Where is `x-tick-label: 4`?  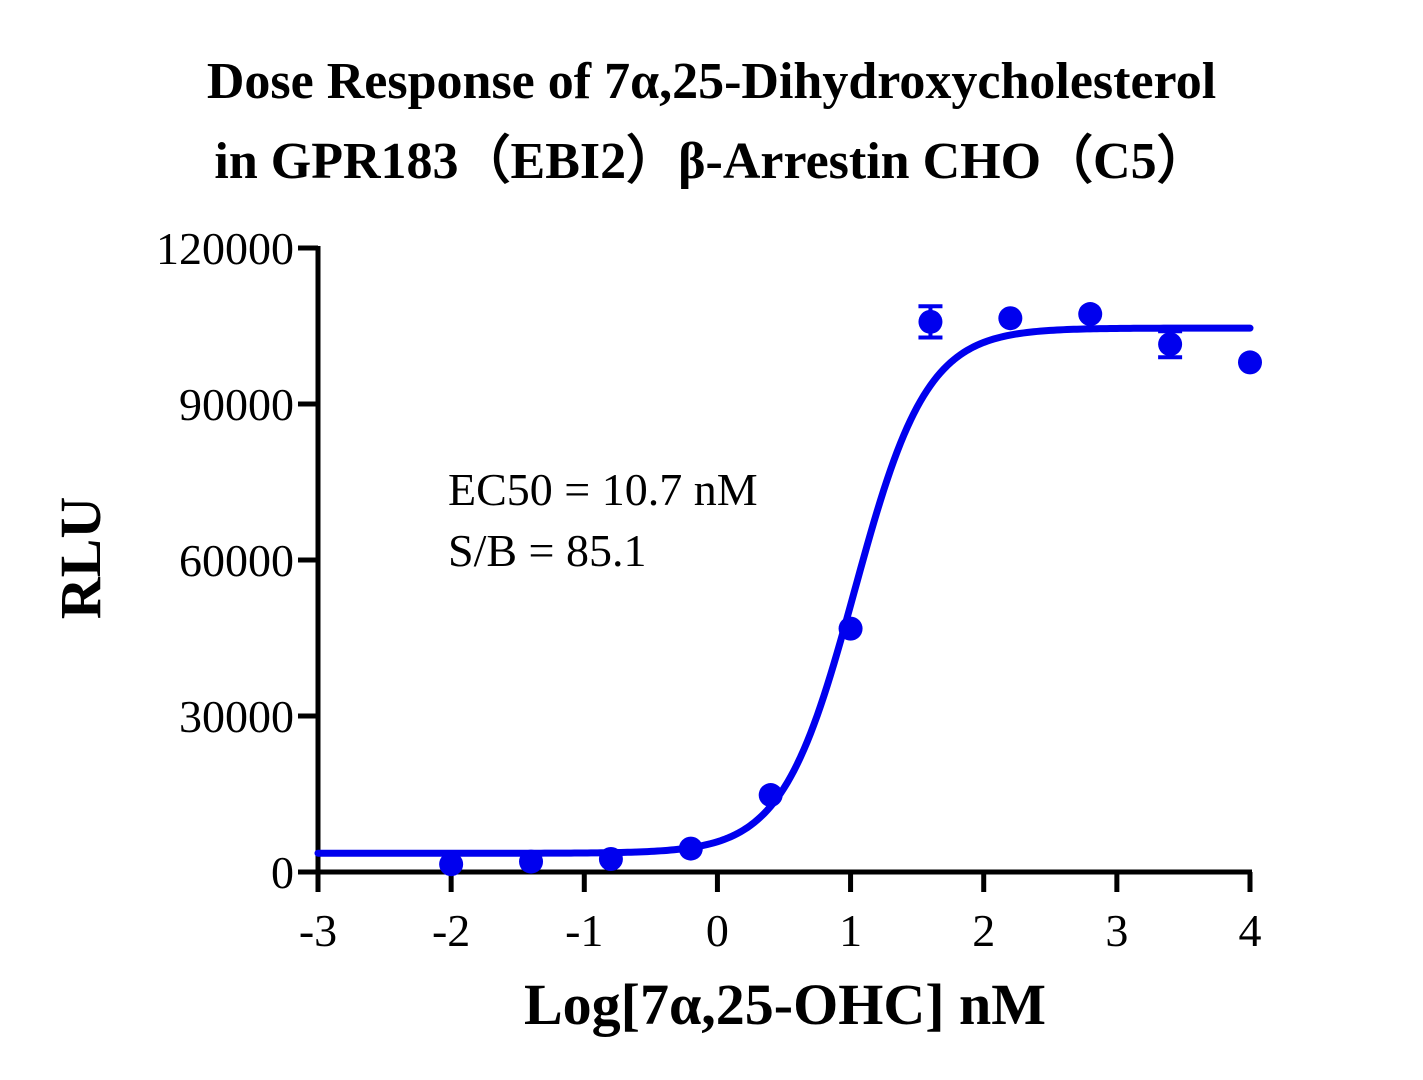
x-tick-label: 4 is located at coordinates (1250, 930).